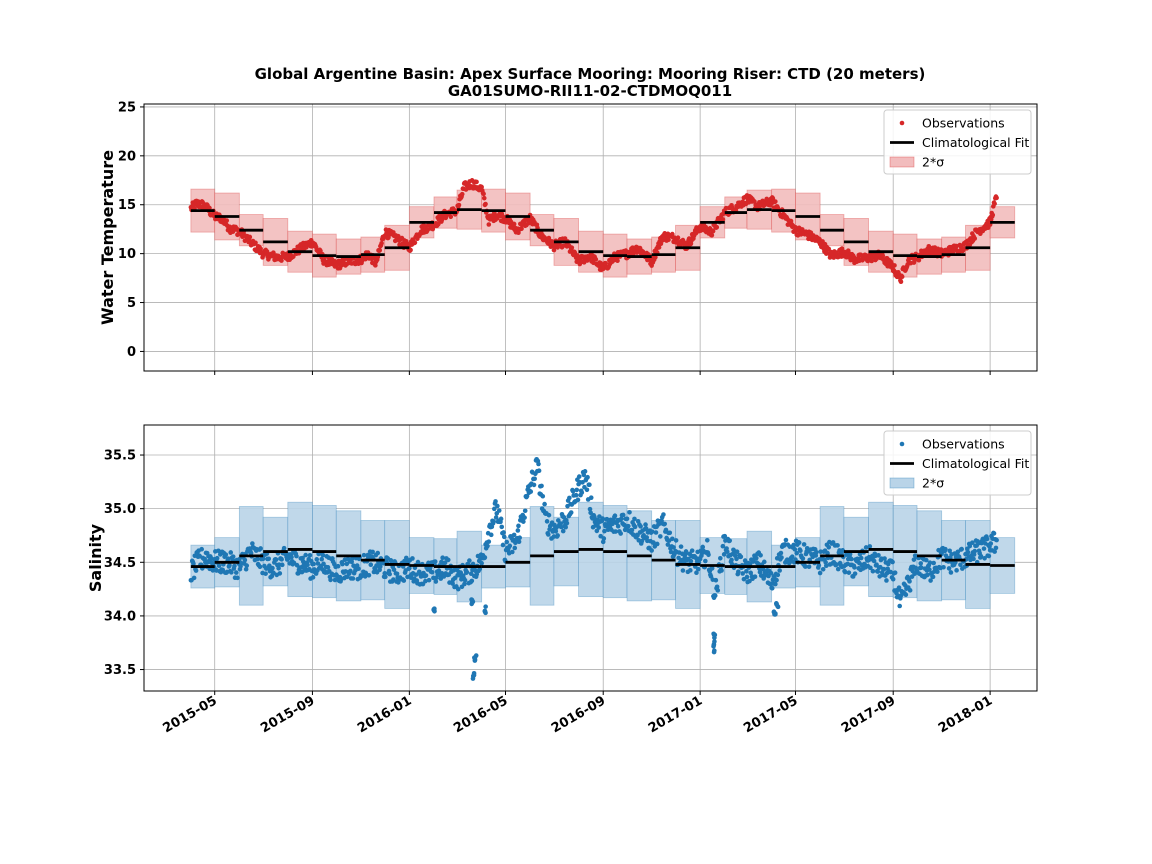  Describe the element at coordinates (120, 456) in the screenshot. I see `y-tick-label: 35.5` at that location.